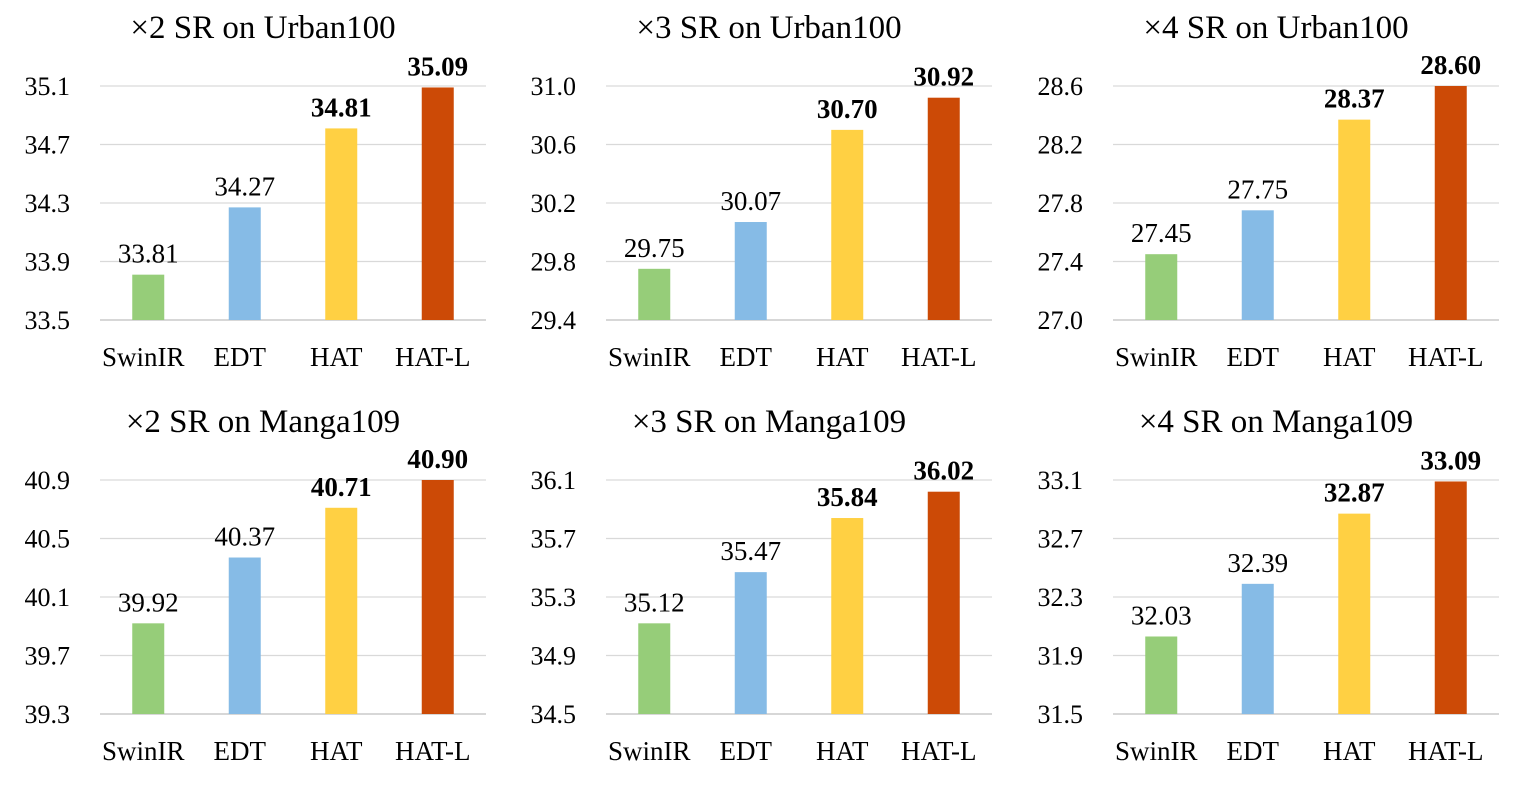 The width and height of the screenshot is (1519, 788). I want to click on y-tick-label: 27.0, so click(1061, 320).